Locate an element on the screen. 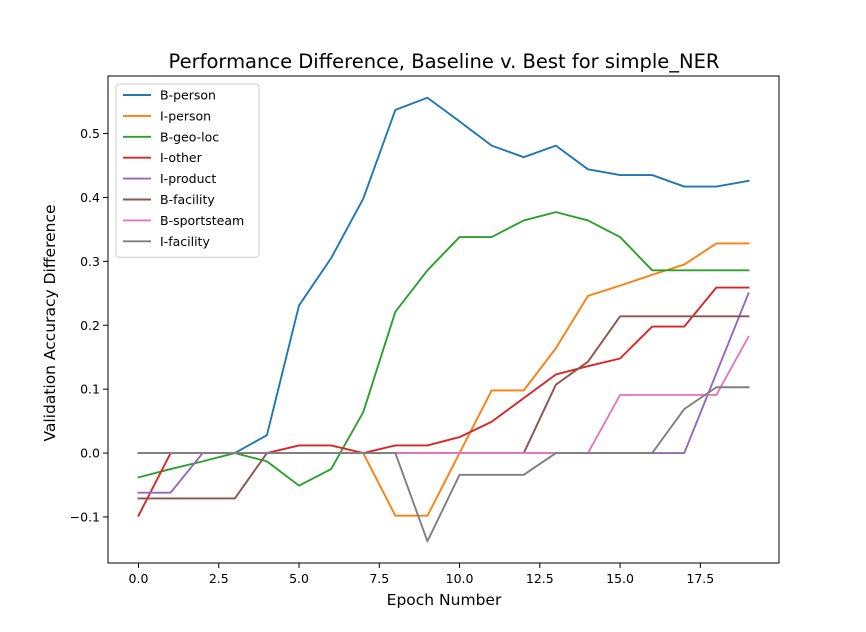 This screenshot has width=866, height=632. x-tick-label: 17.5 is located at coordinates (700, 578).